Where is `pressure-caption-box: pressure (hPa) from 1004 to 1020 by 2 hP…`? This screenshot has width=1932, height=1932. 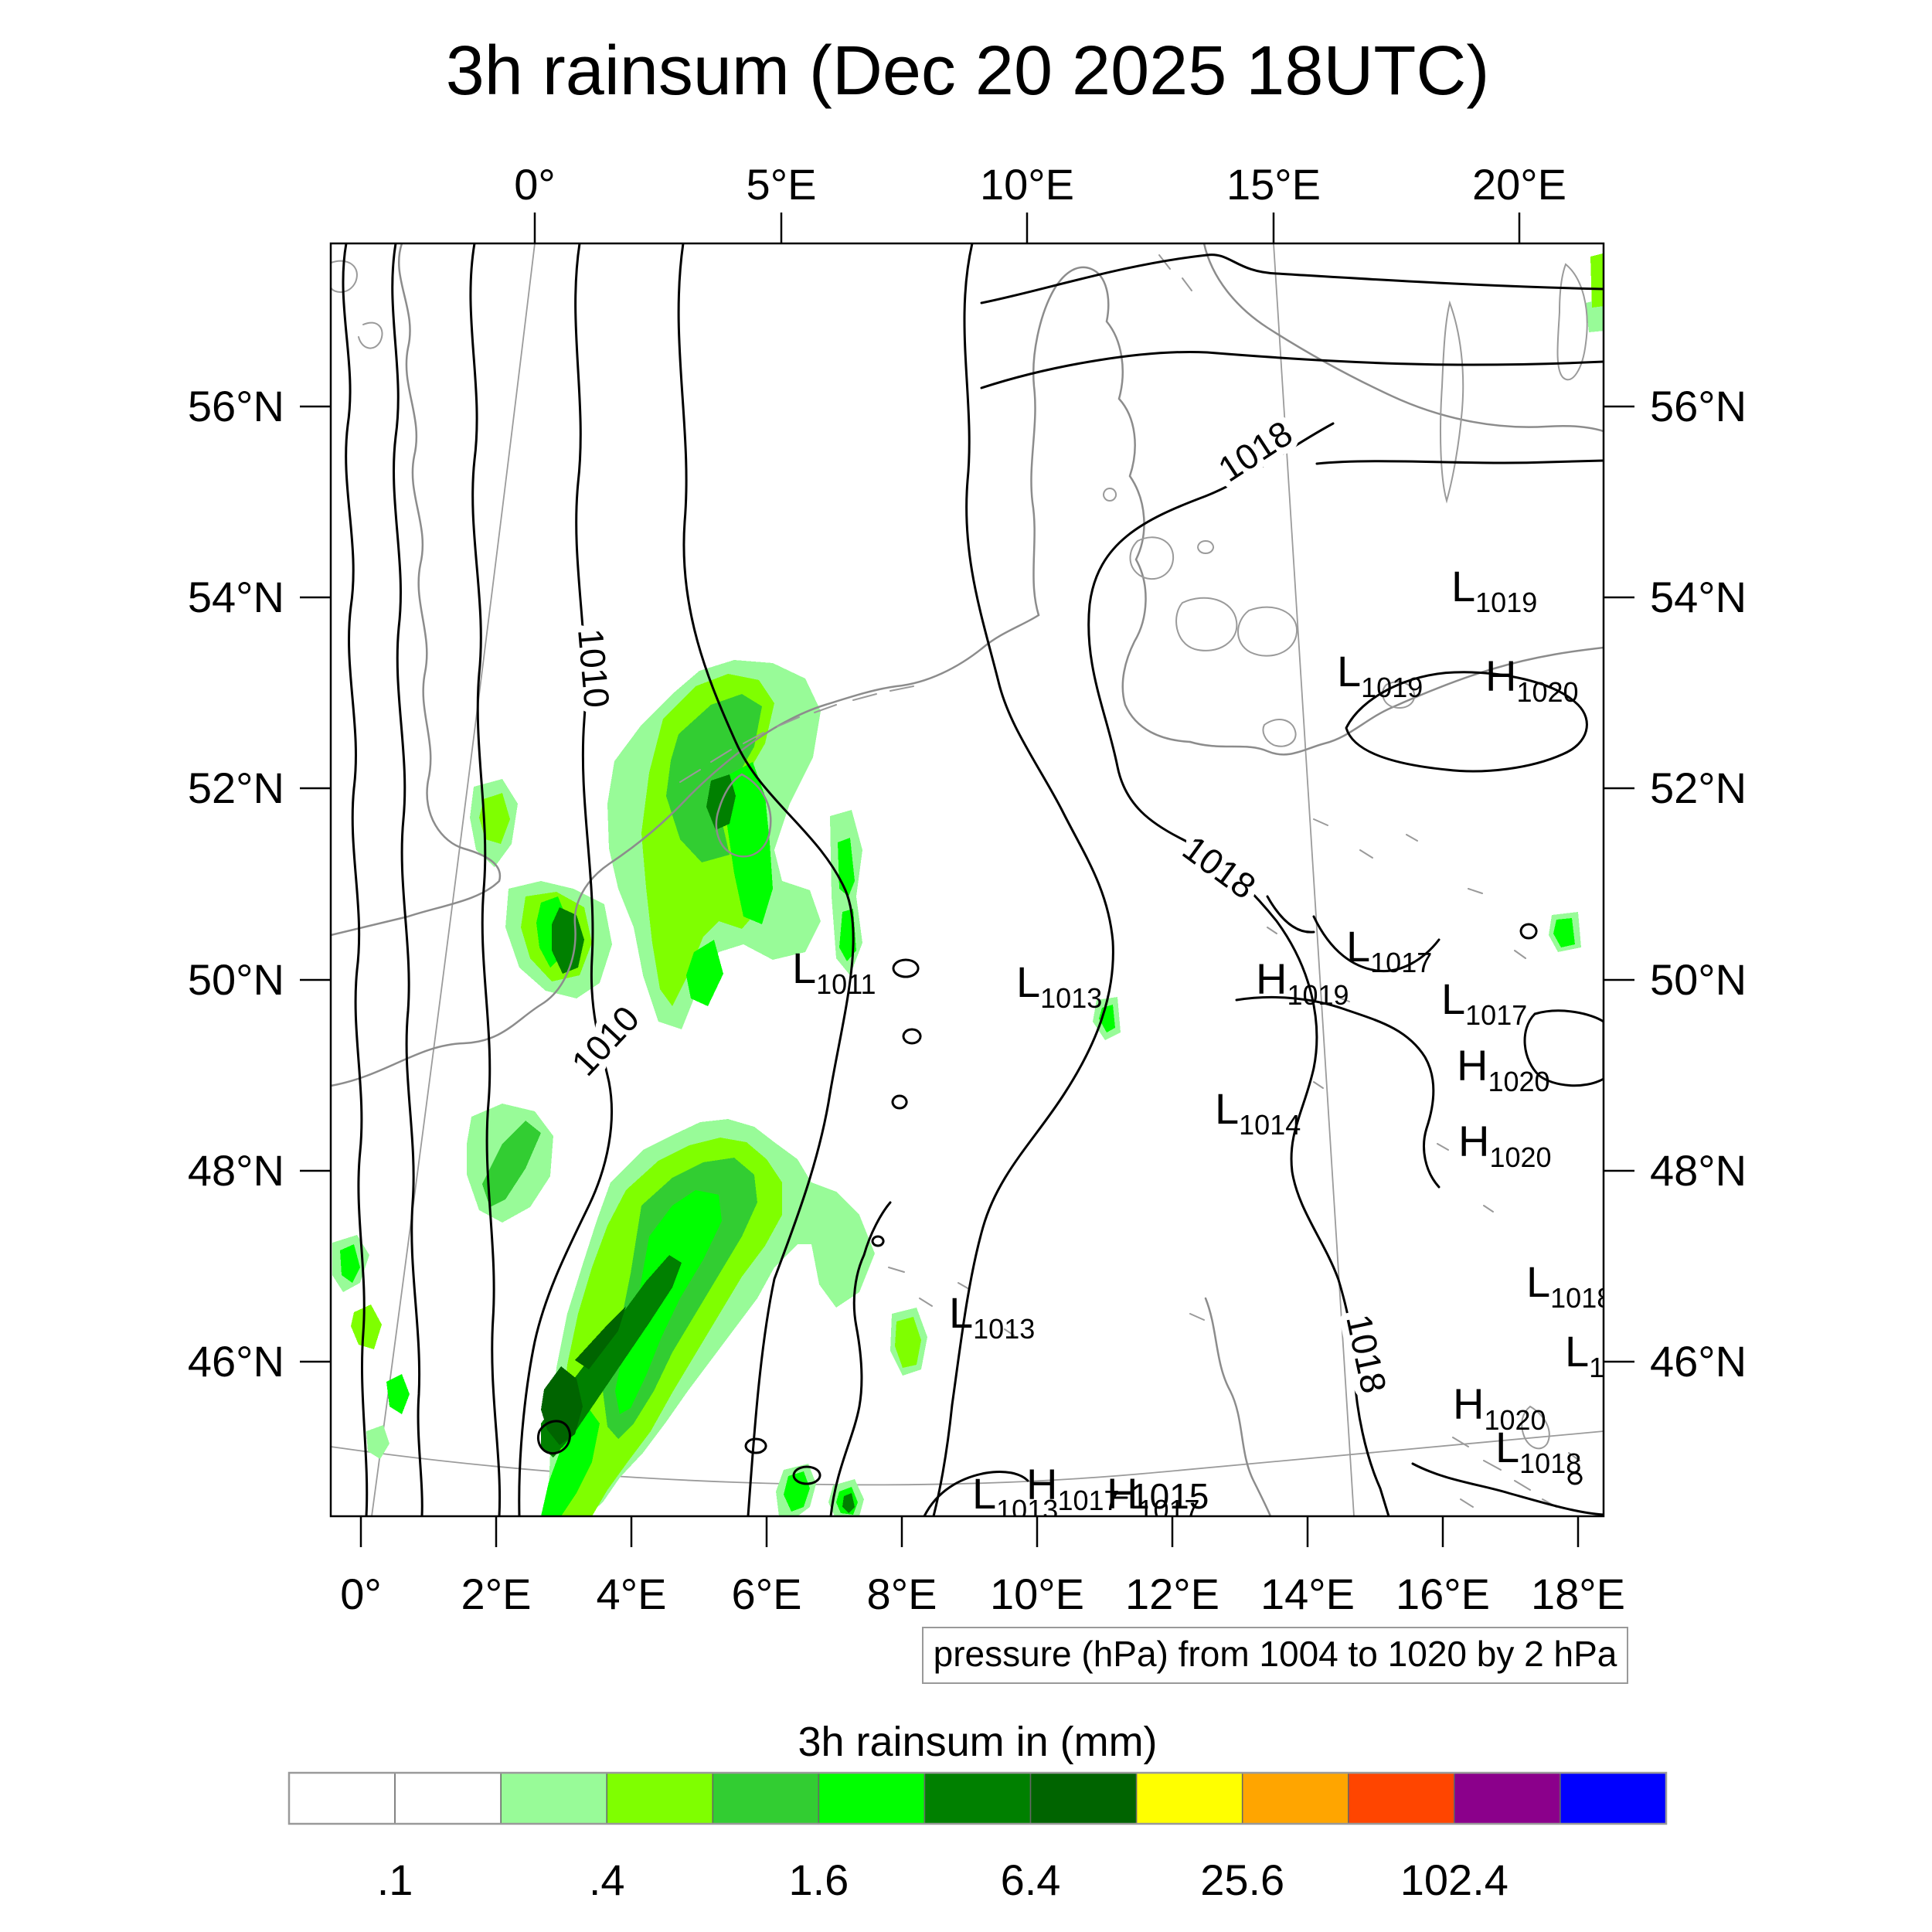
pressure-caption-box: pressure (hPa) from 1004 to 1020 by 2 hP… is located at coordinates (1275, 1656).